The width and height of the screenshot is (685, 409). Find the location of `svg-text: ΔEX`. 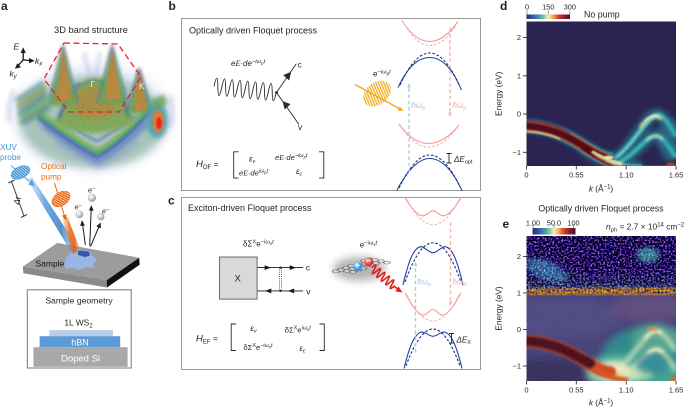

svg-text: ΔEX is located at coordinates (464, 341).